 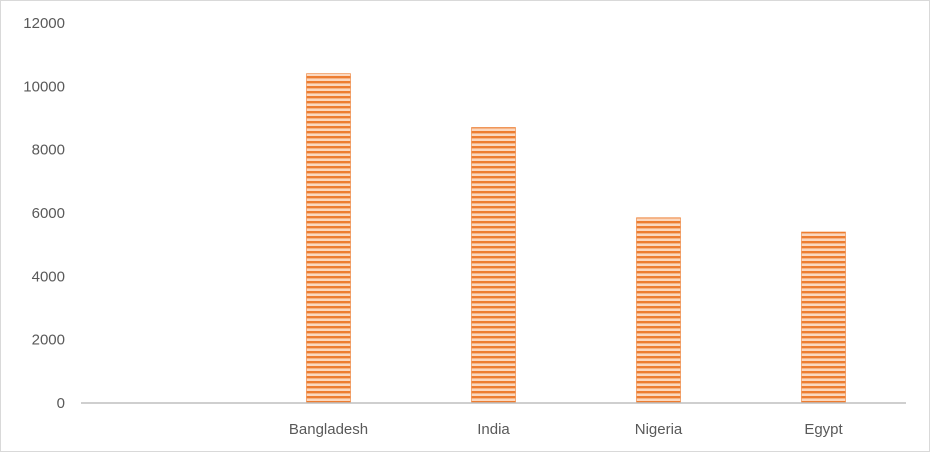 I want to click on x-tick-label: India, so click(x=493, y=429).